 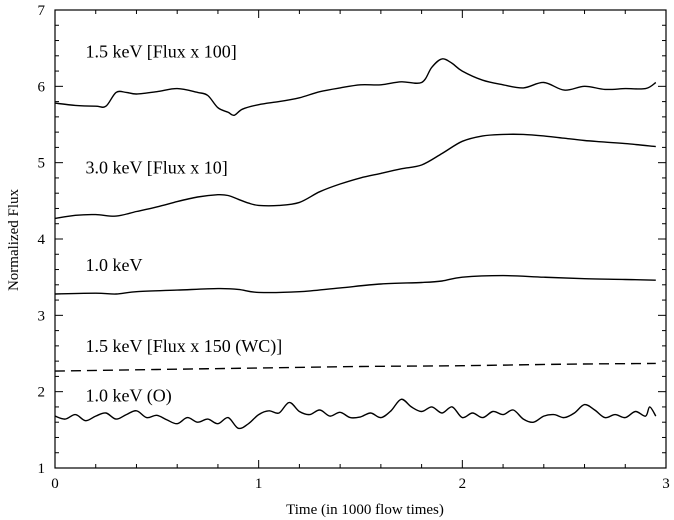 I want to click on series-label-5: 1.0 keV (O), so click(x=129, y=396).